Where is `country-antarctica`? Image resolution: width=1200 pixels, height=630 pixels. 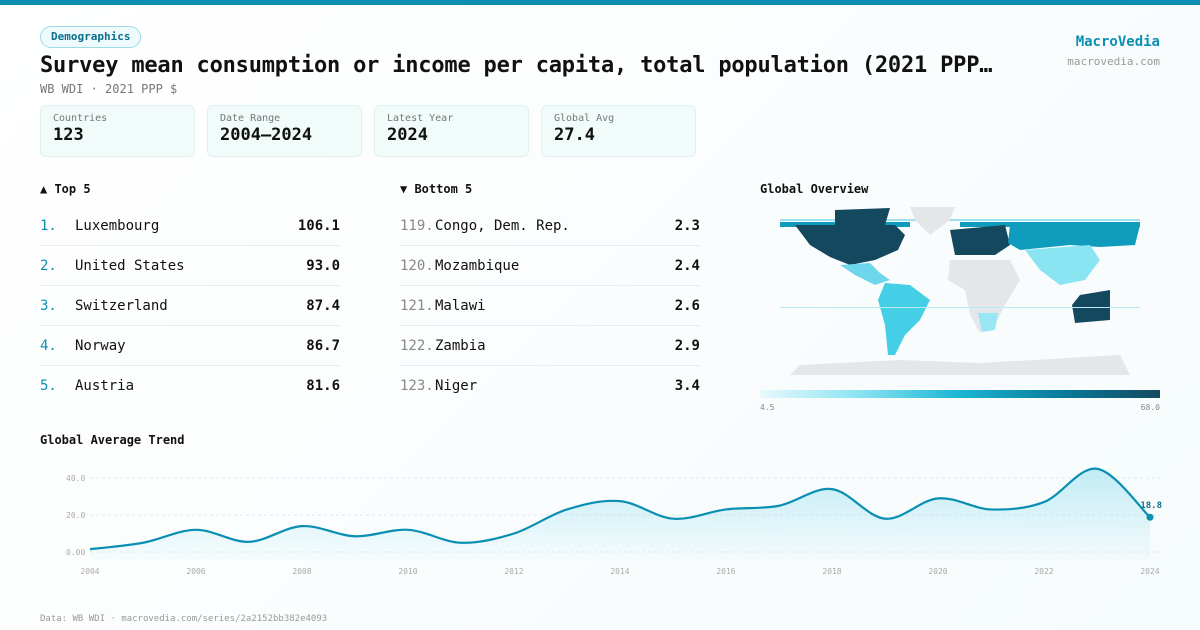
country-antarctica is located at coordinates (960, 365).